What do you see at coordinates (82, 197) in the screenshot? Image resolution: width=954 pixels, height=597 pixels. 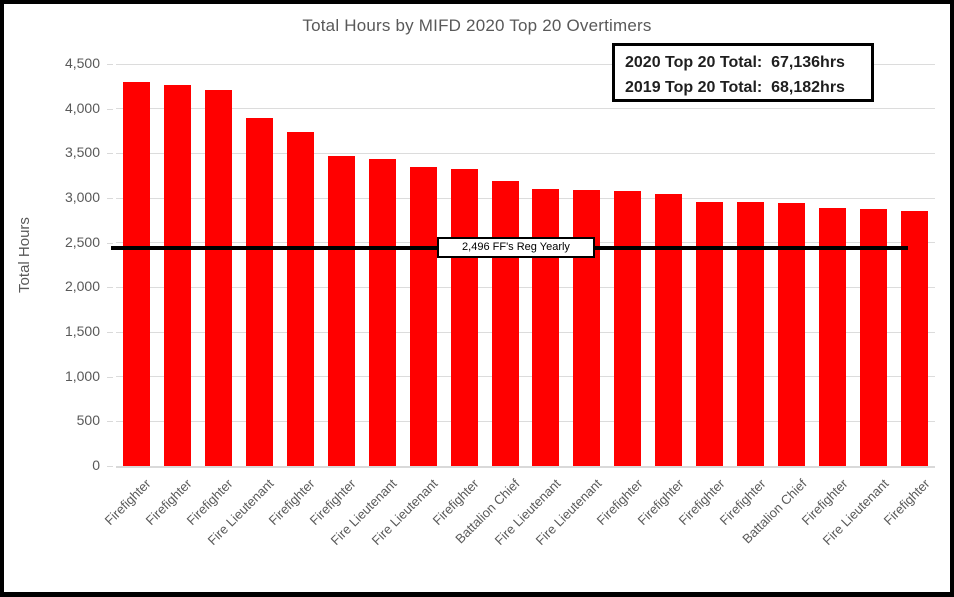 I see `y-tick-label: 3,000` at bounding box center [82, 197].